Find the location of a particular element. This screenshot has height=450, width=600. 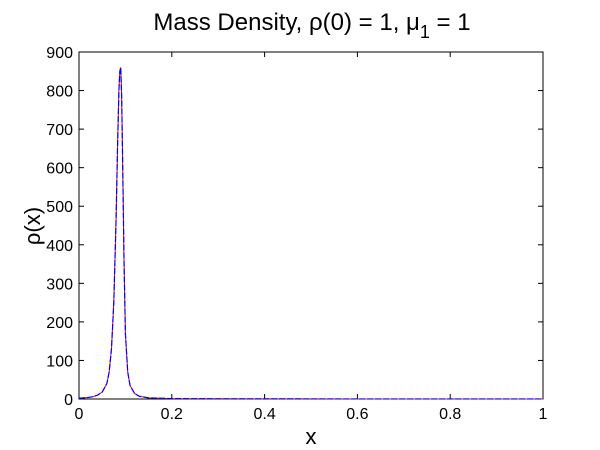

y-tick-label: 700 is located at coordinates (59, 130).